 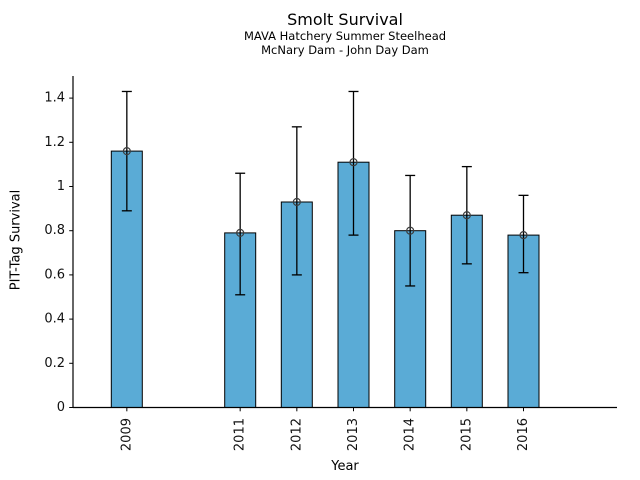 I want to click on x-tick-label: 2011, so click(x=240, y=434).